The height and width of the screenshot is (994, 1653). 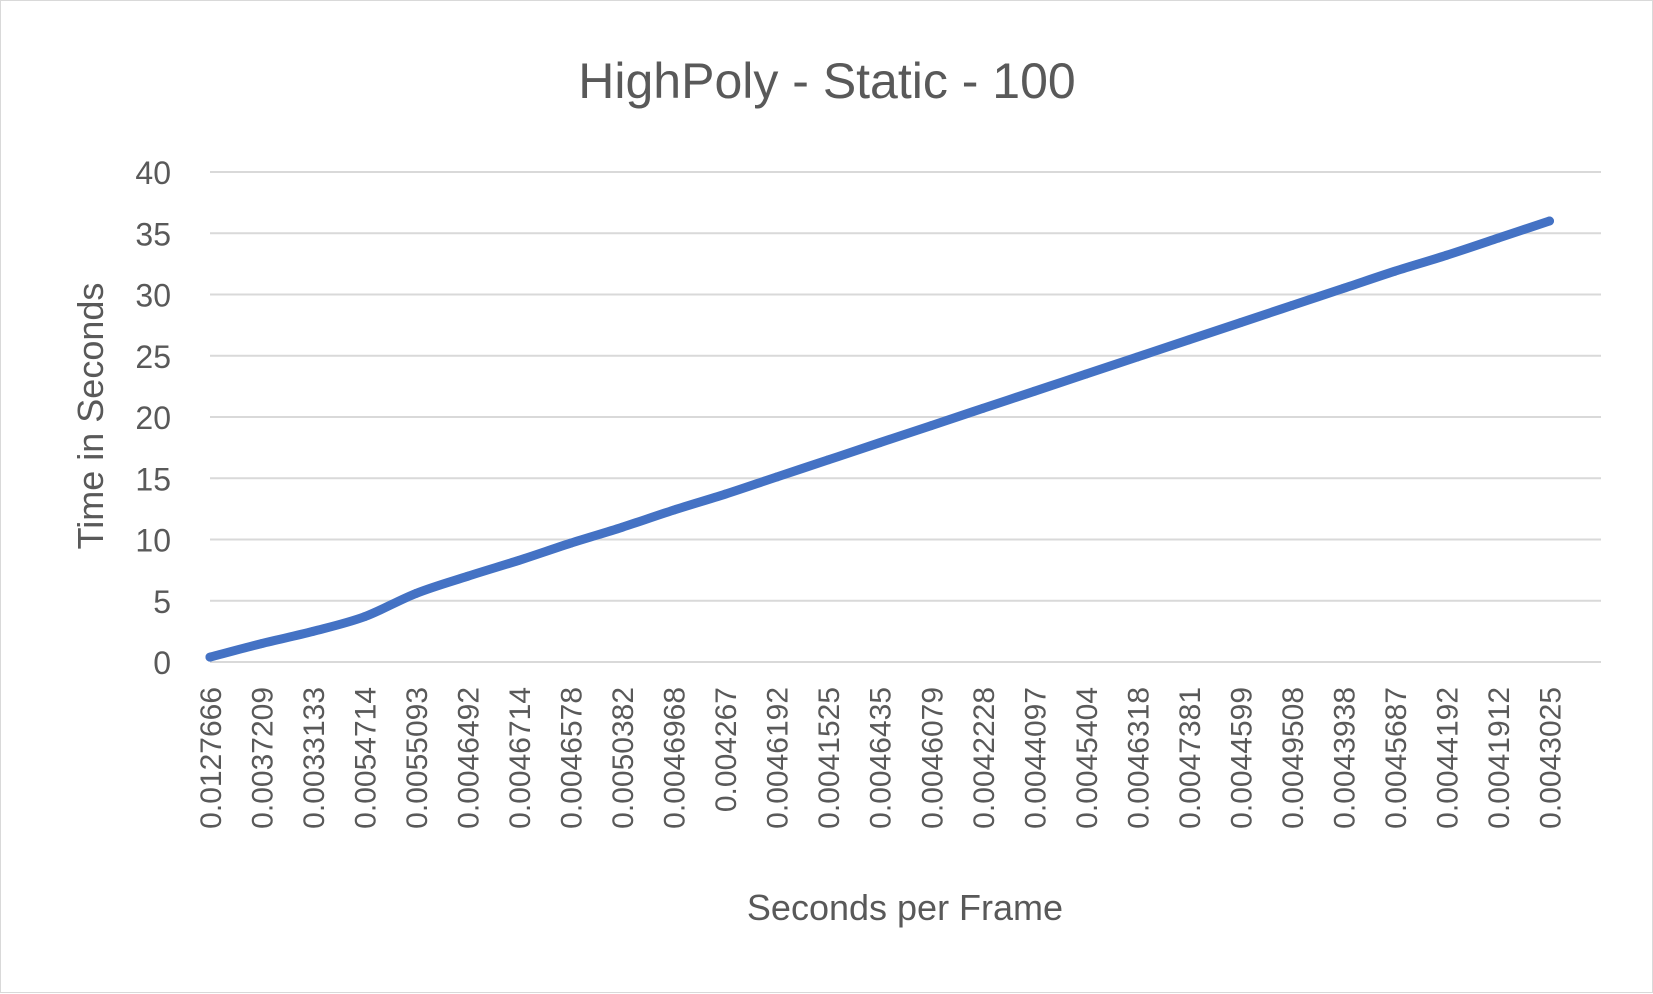 I want to click on x-tick-label: 0.0045404, so click(x=1087, y=758).